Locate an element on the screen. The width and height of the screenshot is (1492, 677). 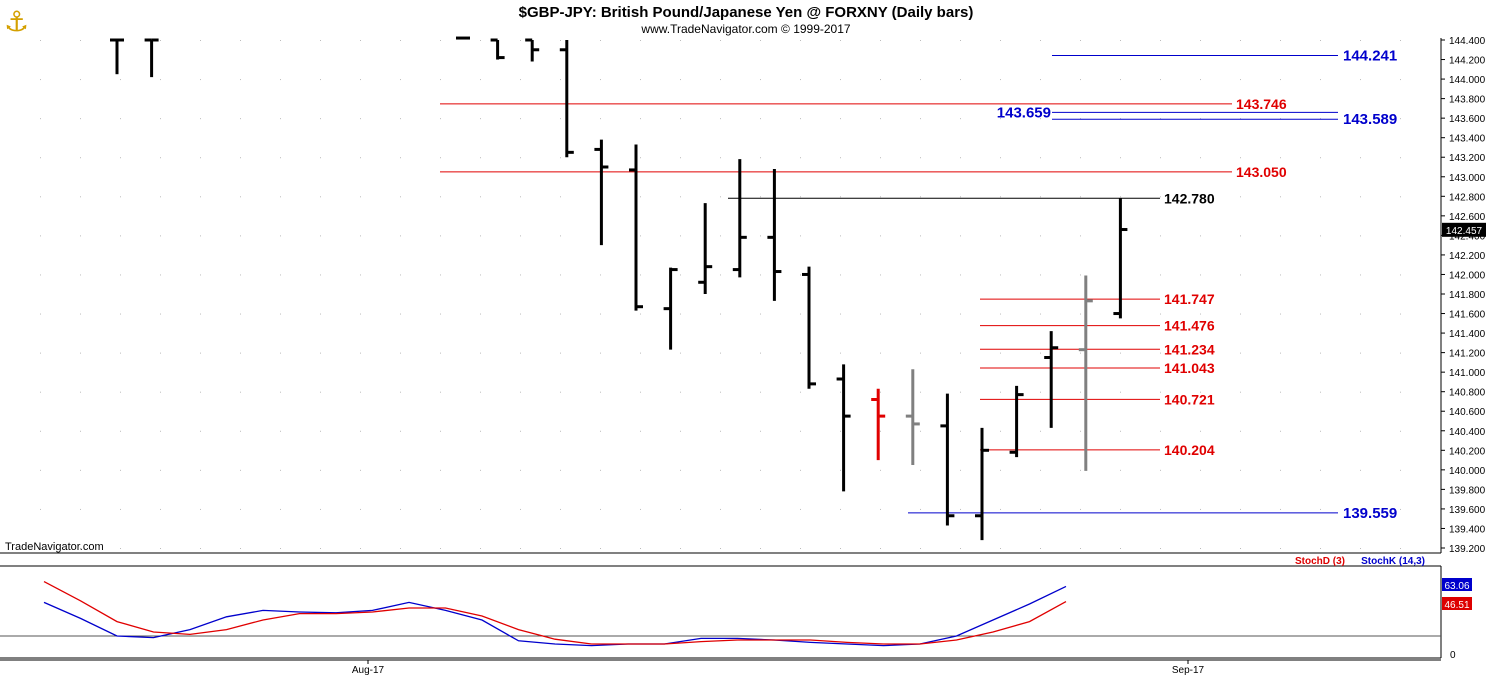
level-label: 143.659 is located at coordinates (1024, 112).